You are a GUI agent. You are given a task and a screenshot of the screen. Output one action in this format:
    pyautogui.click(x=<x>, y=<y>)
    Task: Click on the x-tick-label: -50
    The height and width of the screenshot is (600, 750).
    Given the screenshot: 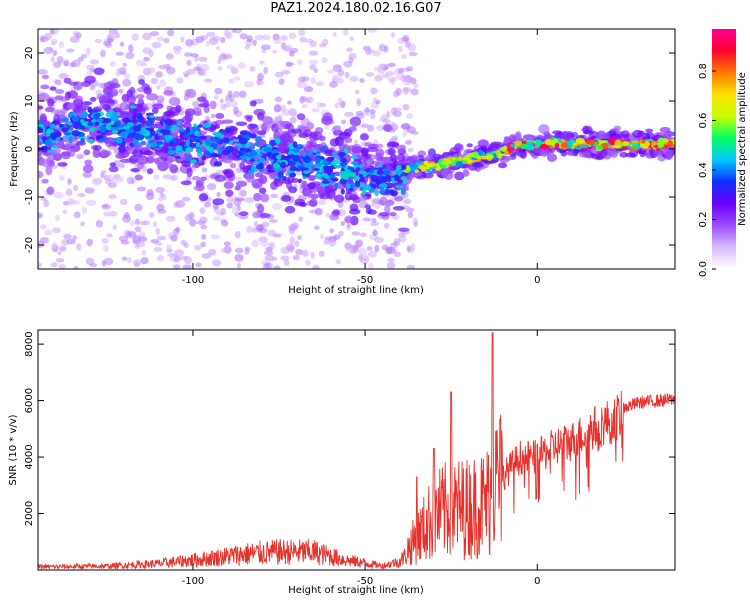 What is the action you would take?
    pyautogui.click(x=365, y=280)
    